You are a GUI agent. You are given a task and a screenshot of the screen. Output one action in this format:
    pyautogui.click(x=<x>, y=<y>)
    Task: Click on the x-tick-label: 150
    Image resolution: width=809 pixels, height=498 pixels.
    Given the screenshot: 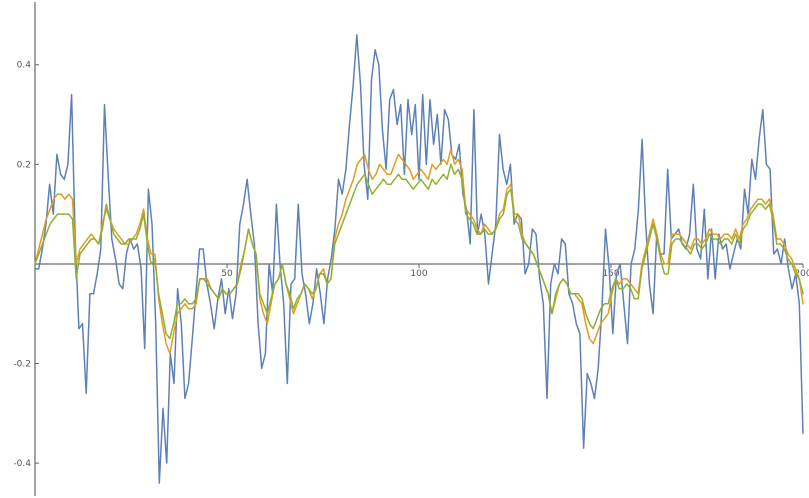 What is the action you would take?
    pyautogui.click(x=610, y=274)
    